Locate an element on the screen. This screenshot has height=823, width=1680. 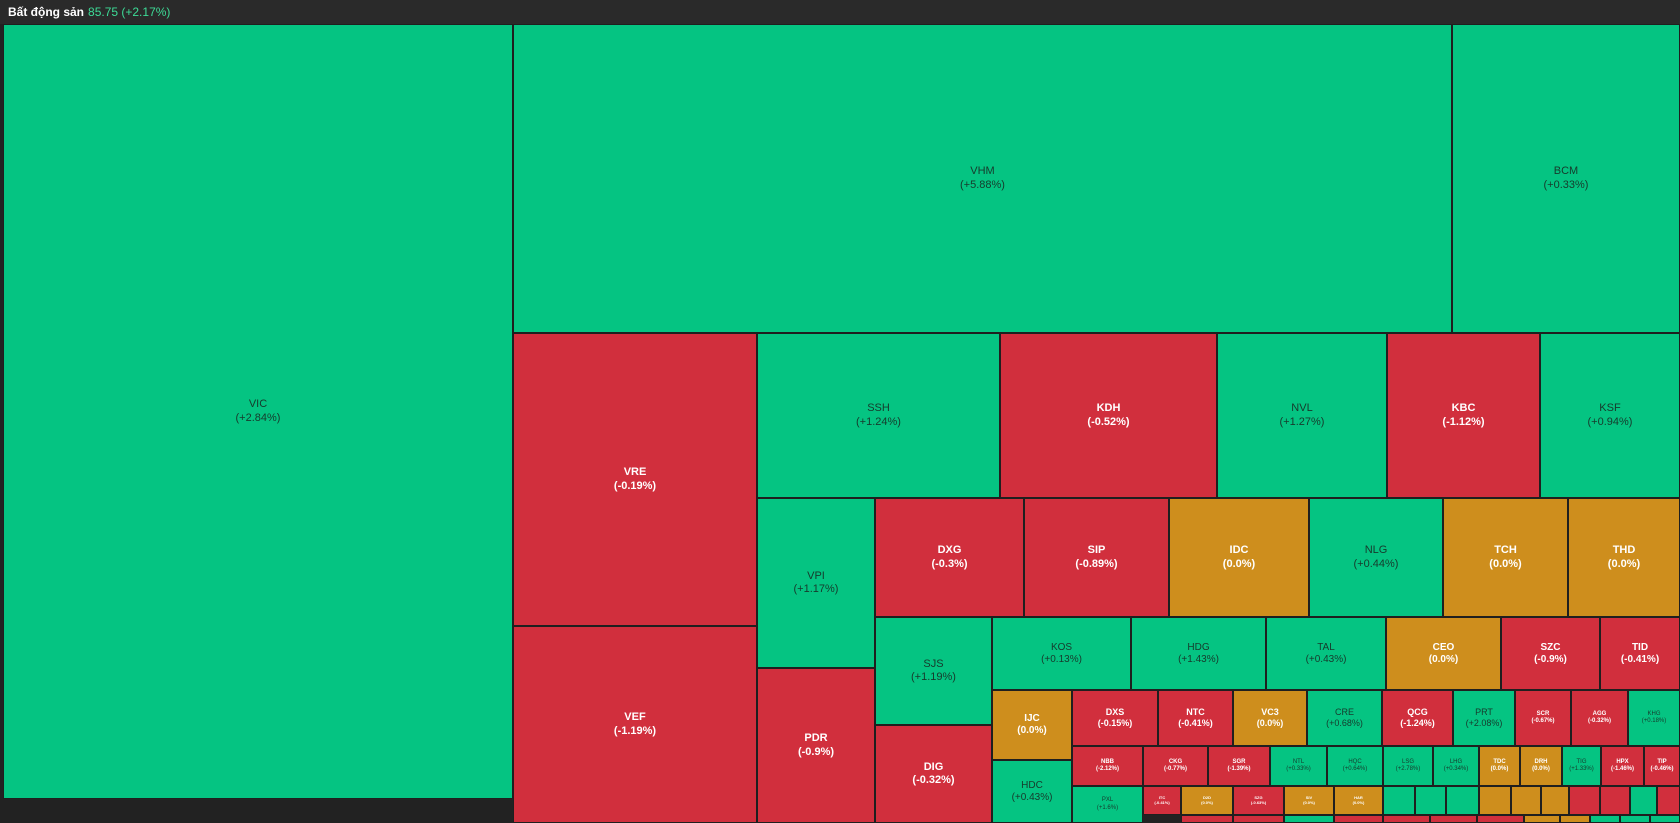
tile-change: (+1.17%) is located at coordinates (816, 589).